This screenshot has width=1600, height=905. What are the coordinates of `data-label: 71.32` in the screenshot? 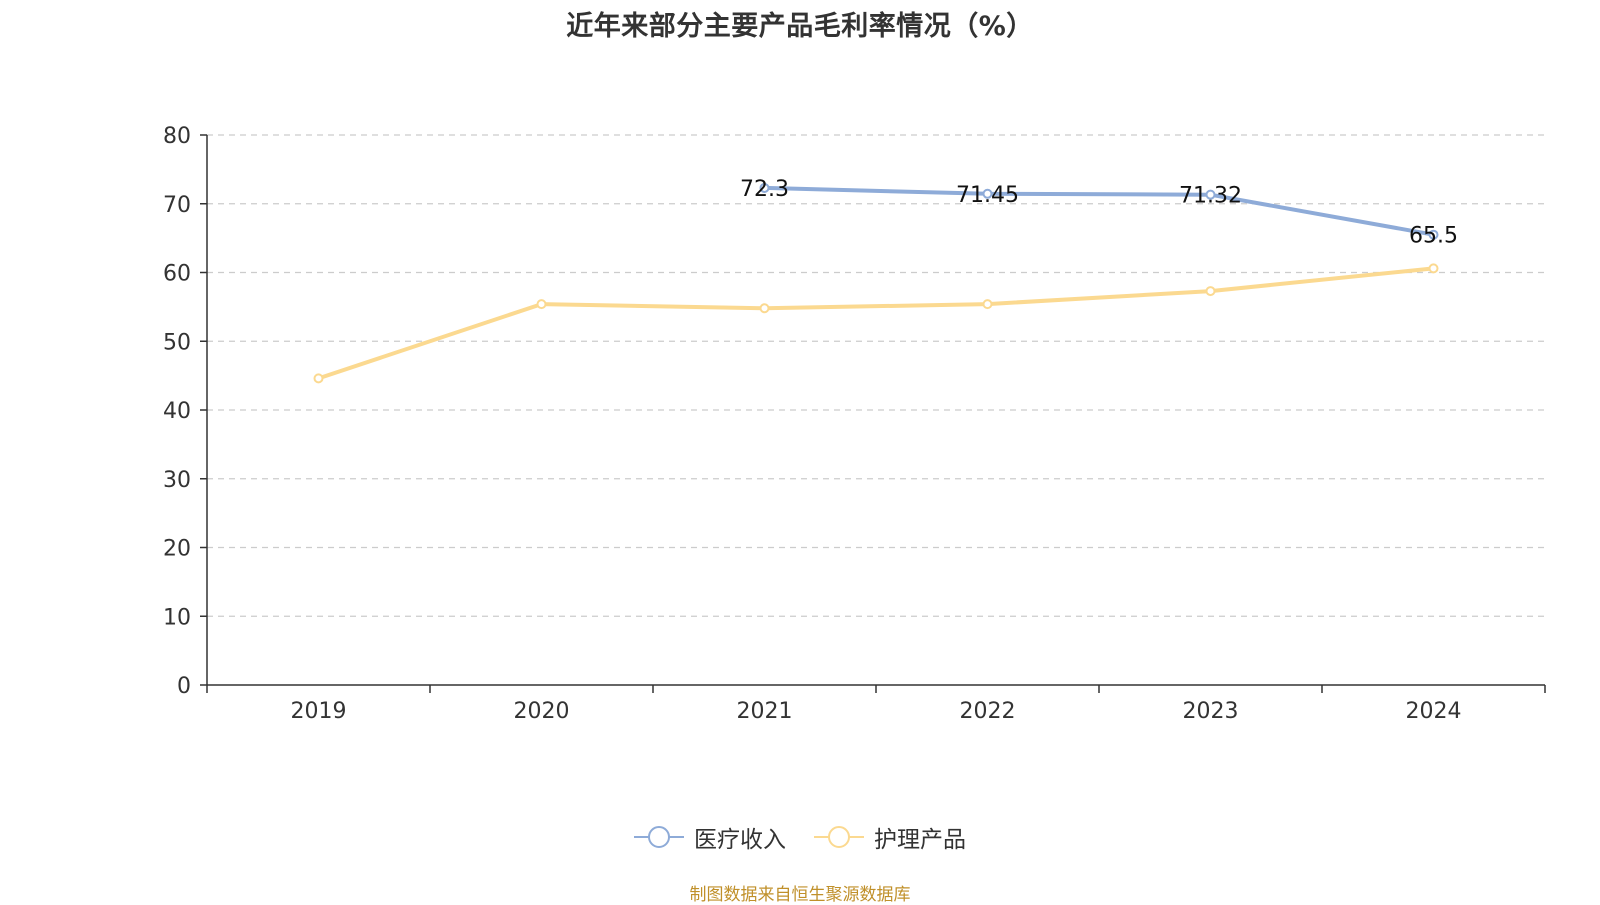 It's located at (1210, 196).